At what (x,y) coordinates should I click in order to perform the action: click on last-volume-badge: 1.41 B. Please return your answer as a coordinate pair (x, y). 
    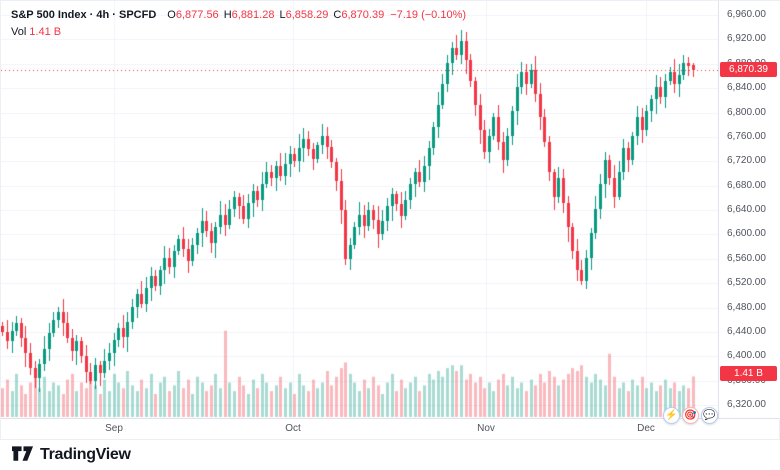
    Looking at the image, I should click on (748, 374).